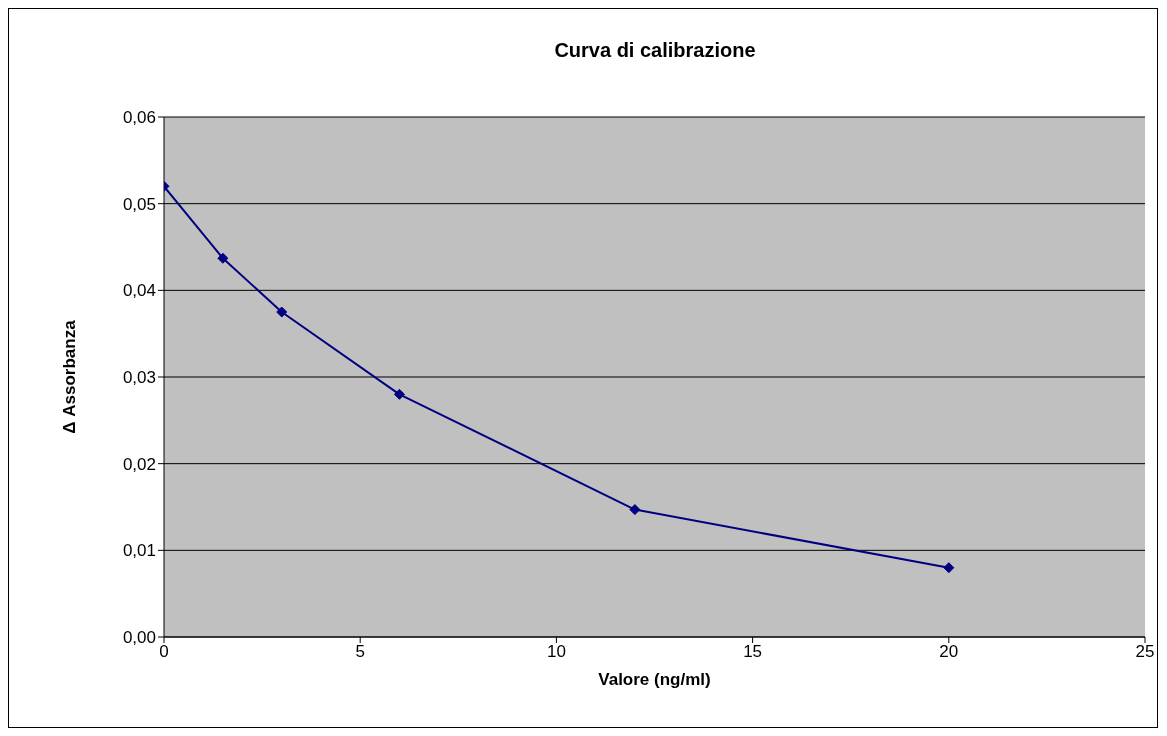 The image size is (1167, 736). What do you see at coordinates (164, 652) in the screenshot?
I see `x-tick-label: 0` at bounding box center [164, 652].